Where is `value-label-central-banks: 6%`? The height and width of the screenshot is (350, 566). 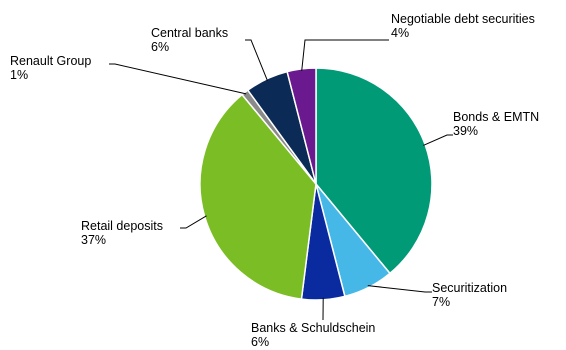 value-label-central-banks: 6% is located at coordinates (160, 47).